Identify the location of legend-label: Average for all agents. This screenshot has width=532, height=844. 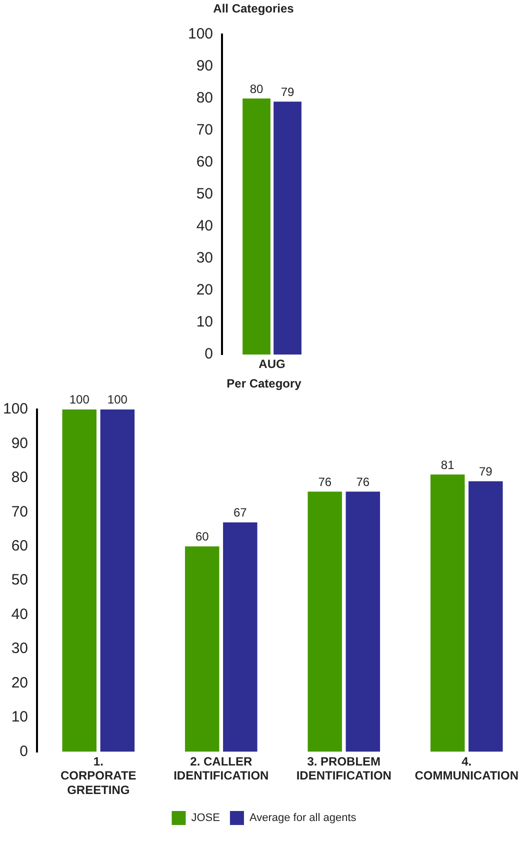
(303, 818).